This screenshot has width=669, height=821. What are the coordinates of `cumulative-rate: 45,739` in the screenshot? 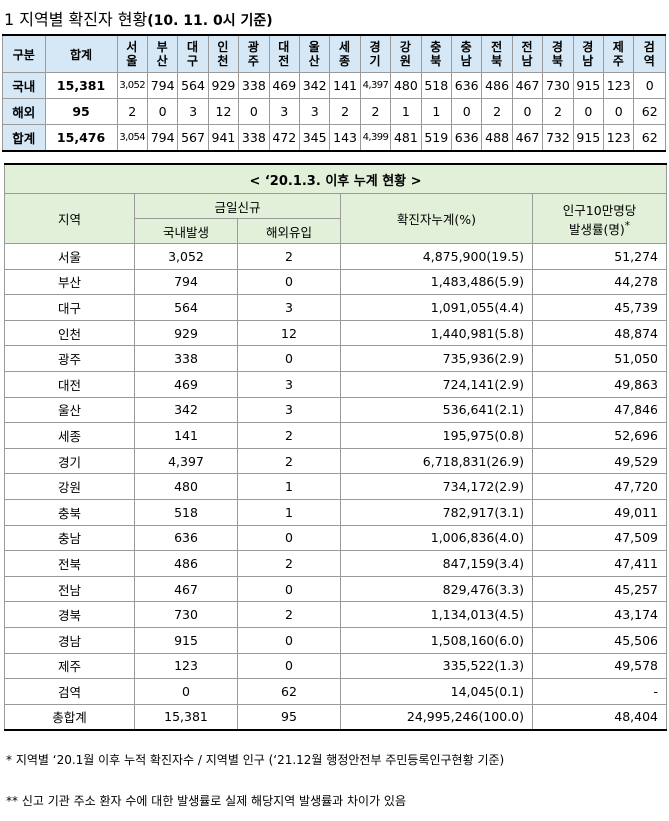 It's located at (599, 307).